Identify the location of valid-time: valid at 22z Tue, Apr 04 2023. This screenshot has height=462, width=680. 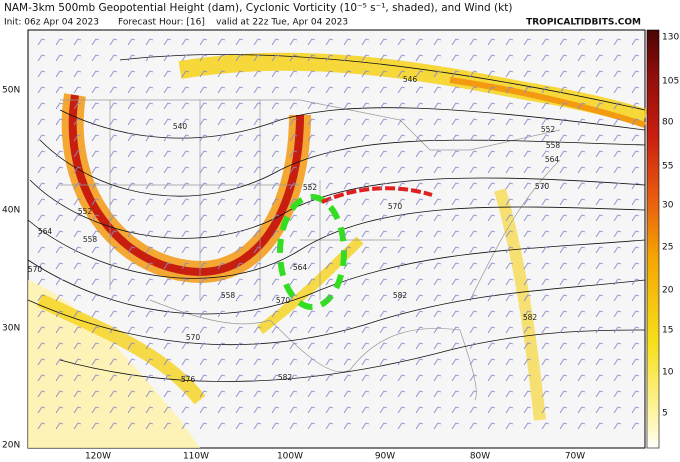
(282, 23).